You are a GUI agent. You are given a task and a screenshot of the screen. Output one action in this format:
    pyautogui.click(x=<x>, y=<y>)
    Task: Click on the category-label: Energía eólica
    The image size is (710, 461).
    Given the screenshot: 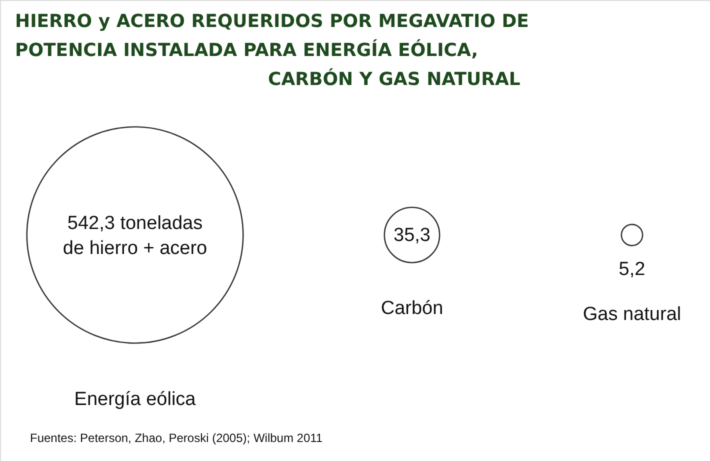 What is the action you would take?
    pyautogui.click(x=135, y=399)
    